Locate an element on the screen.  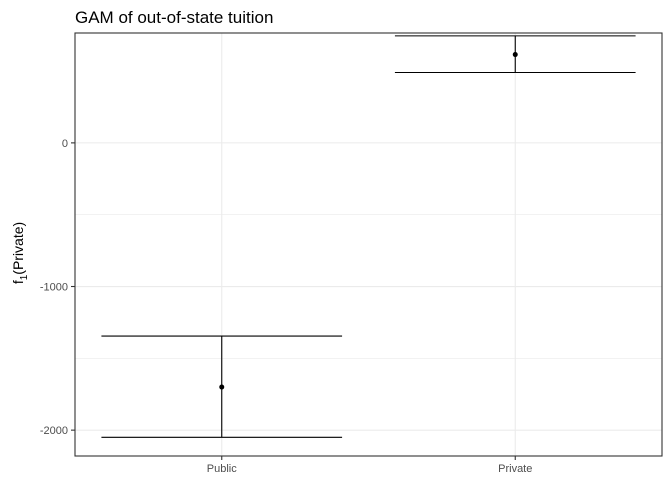
y-axis-title: f1(Private) is located at coordinates (20, 253).